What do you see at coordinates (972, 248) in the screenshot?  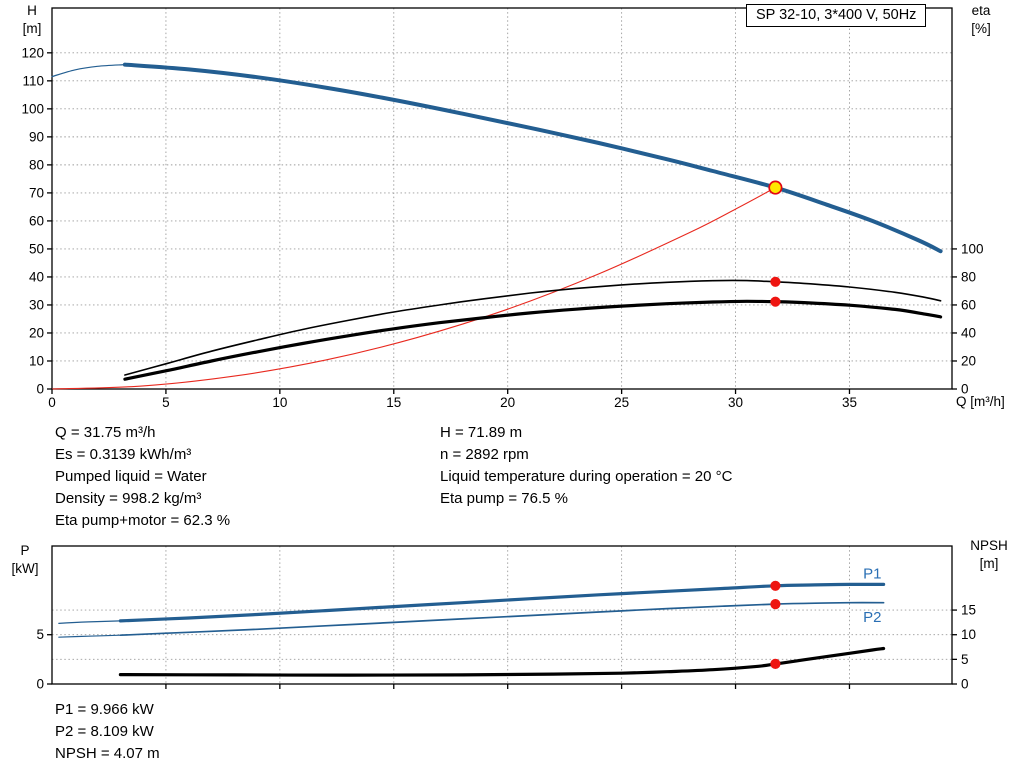 I see `right-axis-tick-label: 100` at bounding box center [972, 248].